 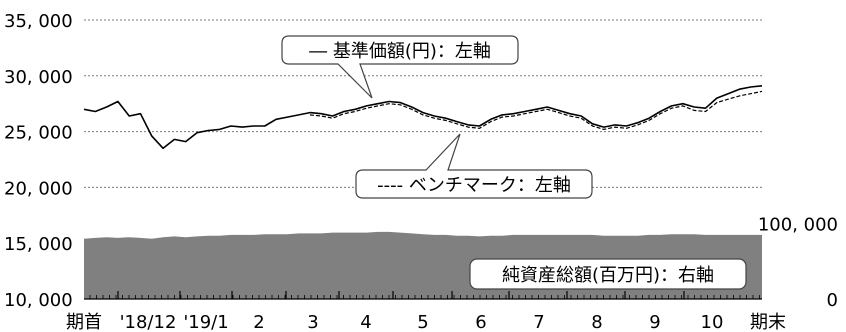 What do you see at coordinates (536, 110) in the screenshot?
I see `benchmark-series` at bounding box center [536, 110].